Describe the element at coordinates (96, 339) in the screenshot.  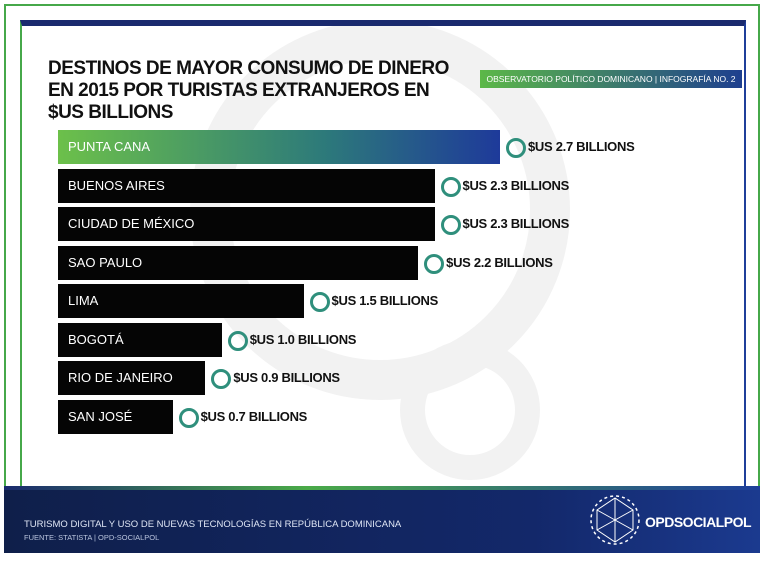
I see `category-label: BOGOTÁ` at that location.